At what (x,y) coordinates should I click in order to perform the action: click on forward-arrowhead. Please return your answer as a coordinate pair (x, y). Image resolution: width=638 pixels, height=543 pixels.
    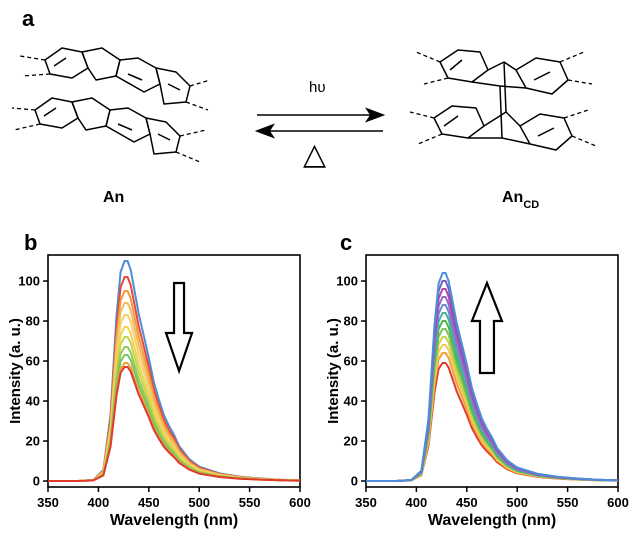
    Looking at the image, I should click on (375, 115).